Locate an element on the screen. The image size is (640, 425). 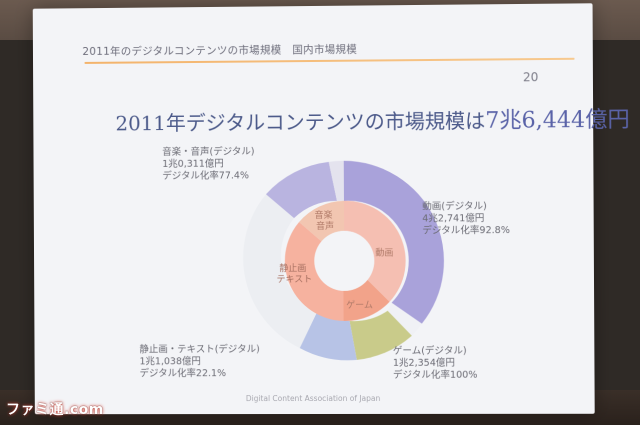
label-still-value: 1兆1,038億円 is located at coordinates (199, 362).